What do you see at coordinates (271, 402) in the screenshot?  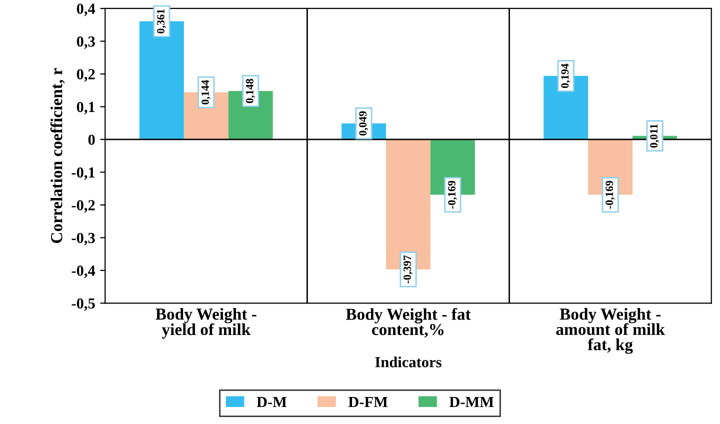 I see `legend-label: D-M` at bounding box center [271, 402].